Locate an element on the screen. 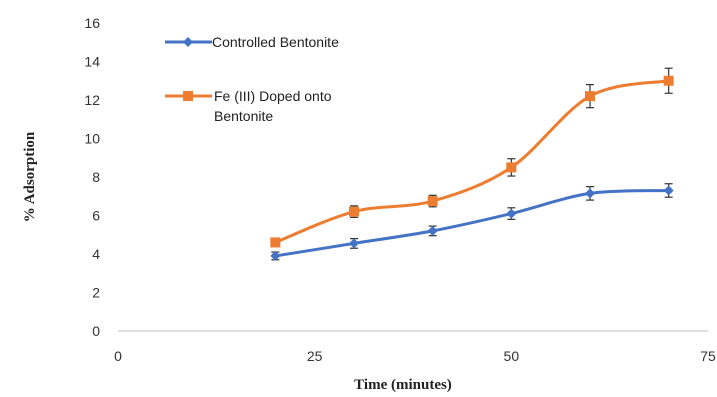 Image resolution: width=717 pixels, height=397 pixels. legend-label: Controlled Bentonite is located at coordinates (275, 42).